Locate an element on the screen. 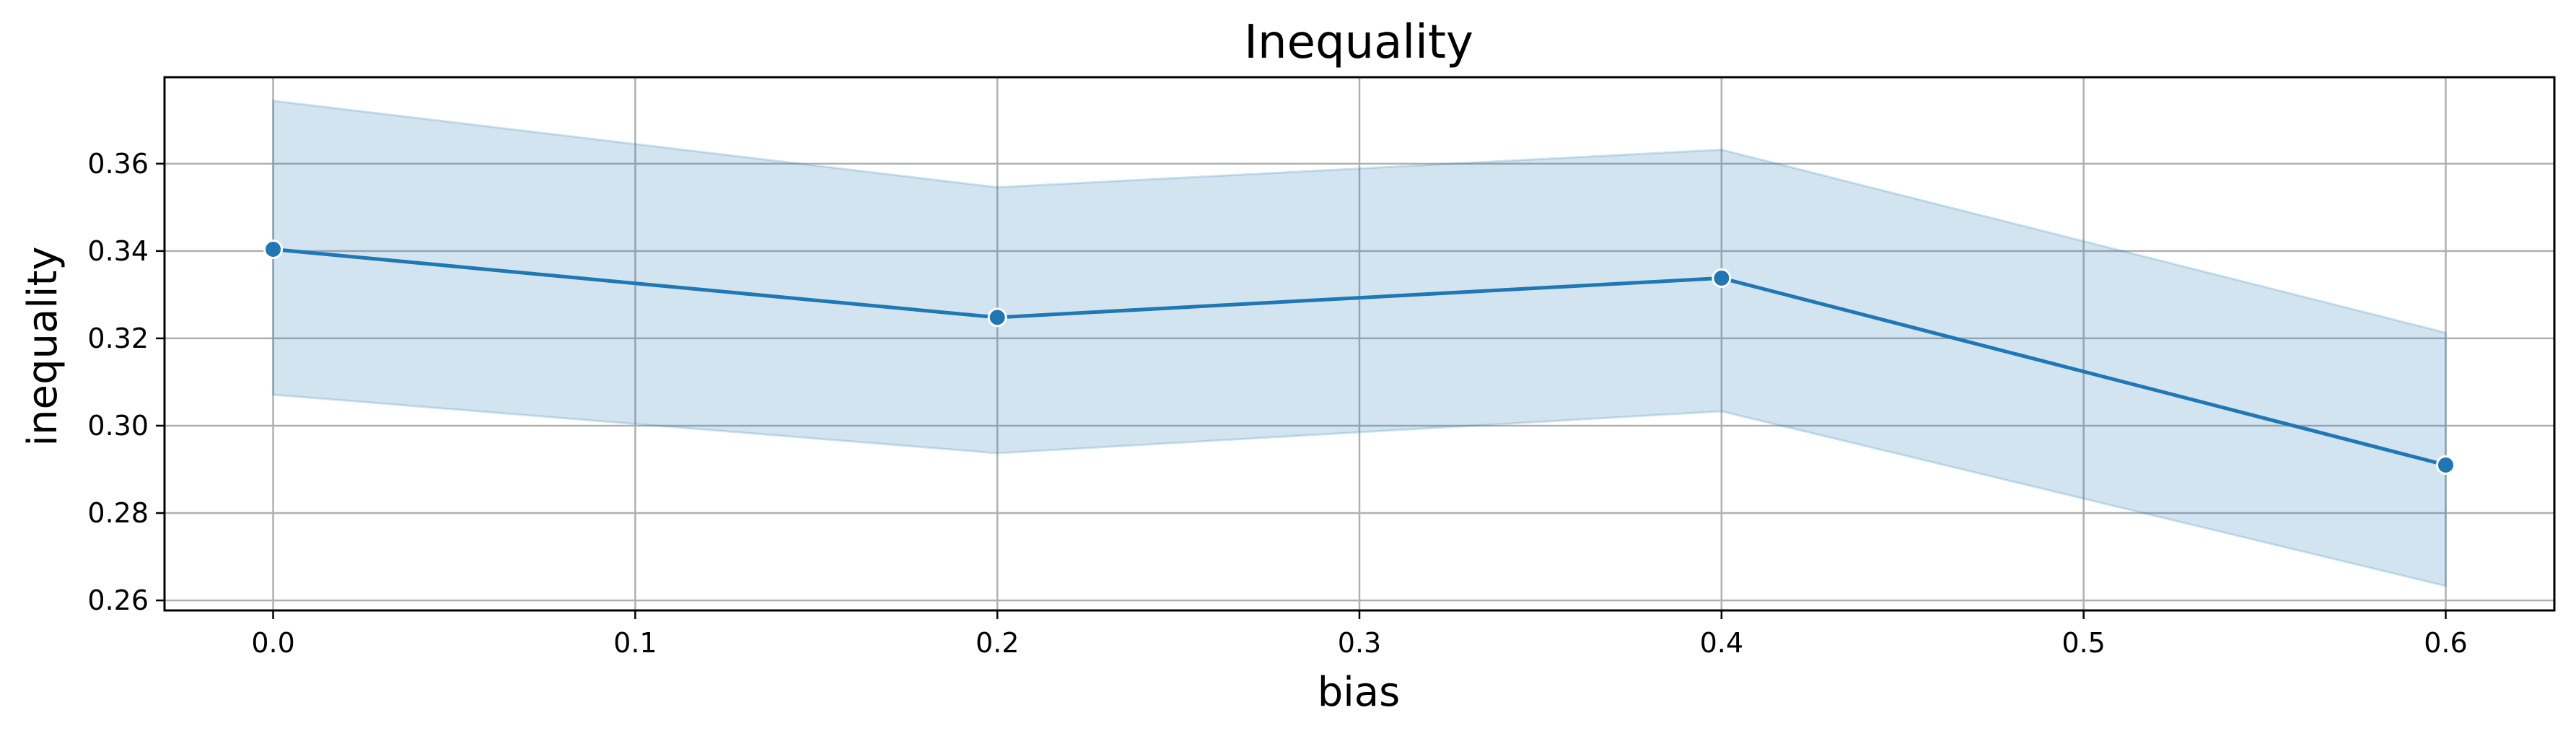 The width and height of the screenshot is (2576, 736). y-tick-label: 0.28 is located at coordinates (118, 513).